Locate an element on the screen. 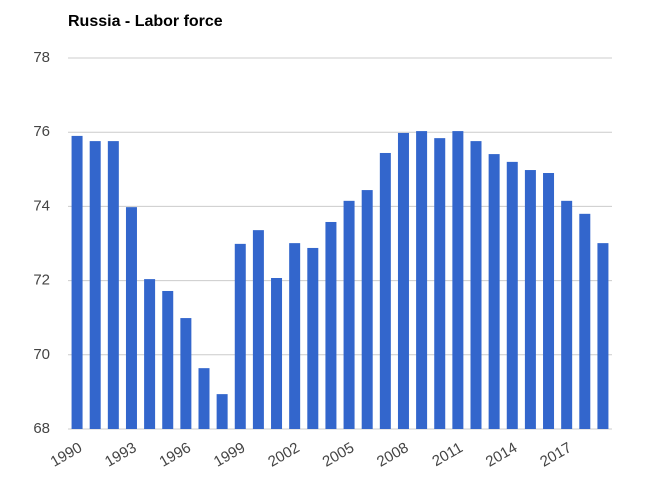  y-tick-label: 68 is located at coordinates (41, 428).